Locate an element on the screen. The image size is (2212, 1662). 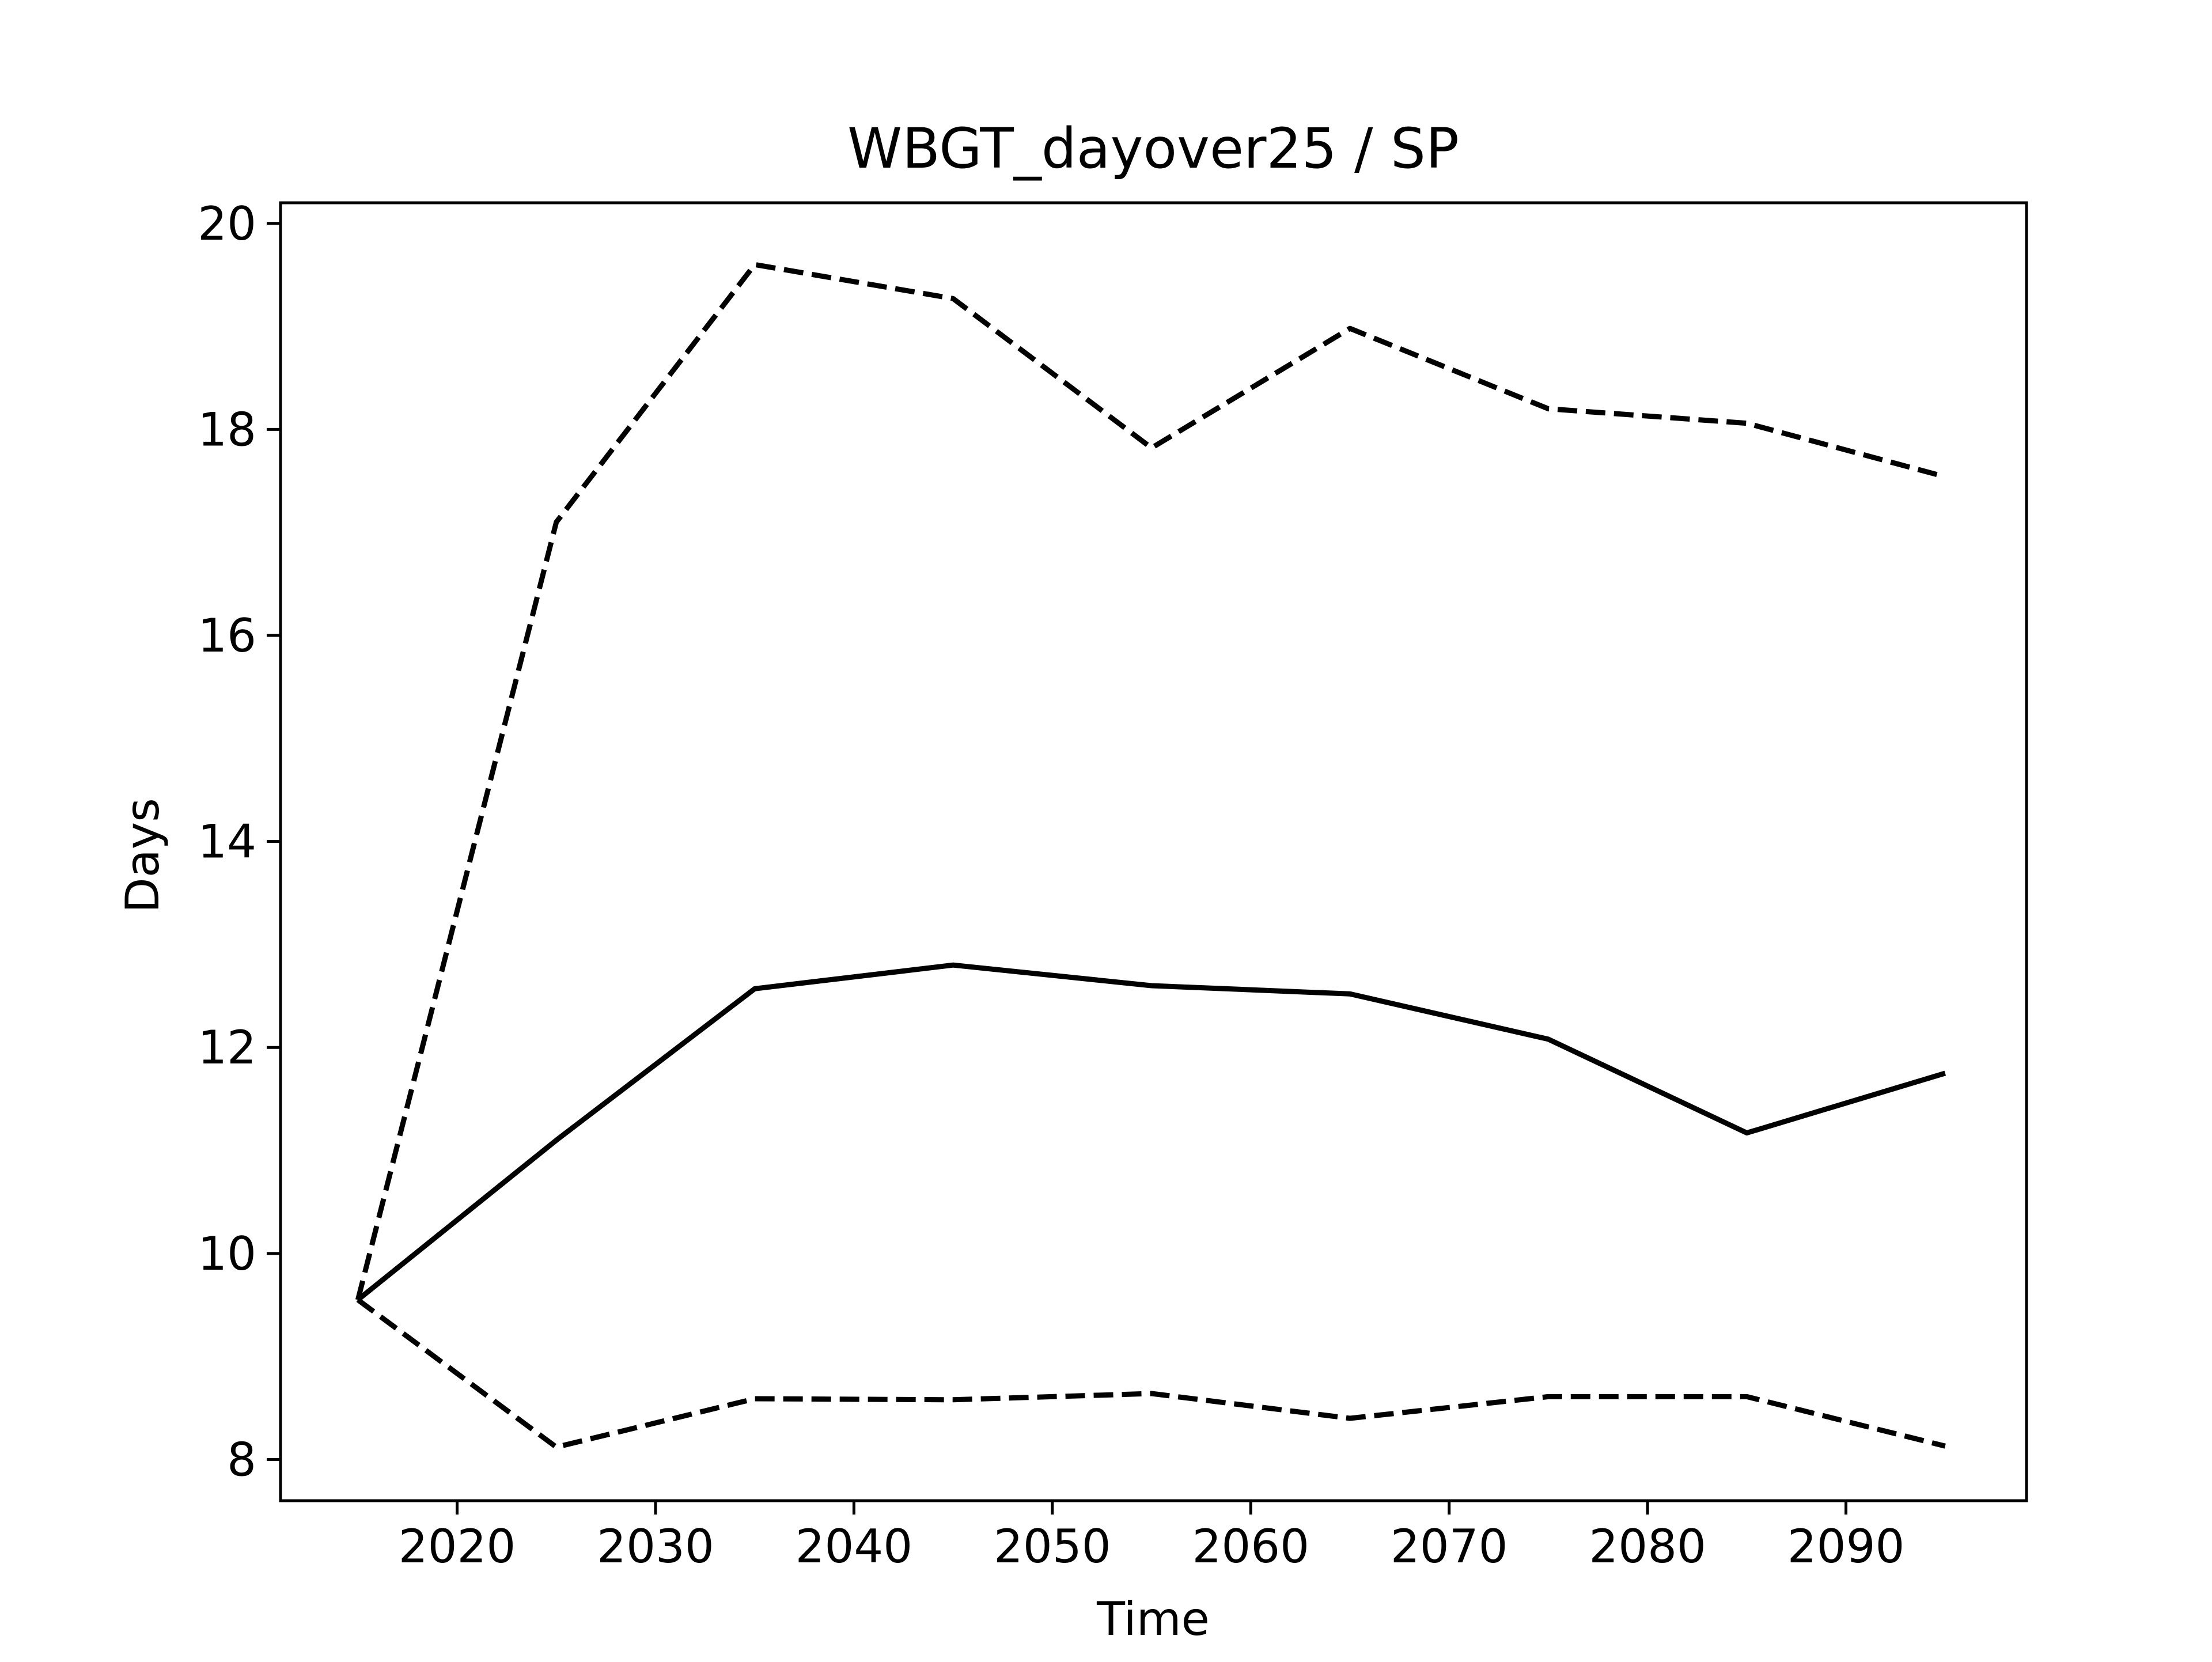
y-tick-label: 14 is located at coordinates (227, 842).